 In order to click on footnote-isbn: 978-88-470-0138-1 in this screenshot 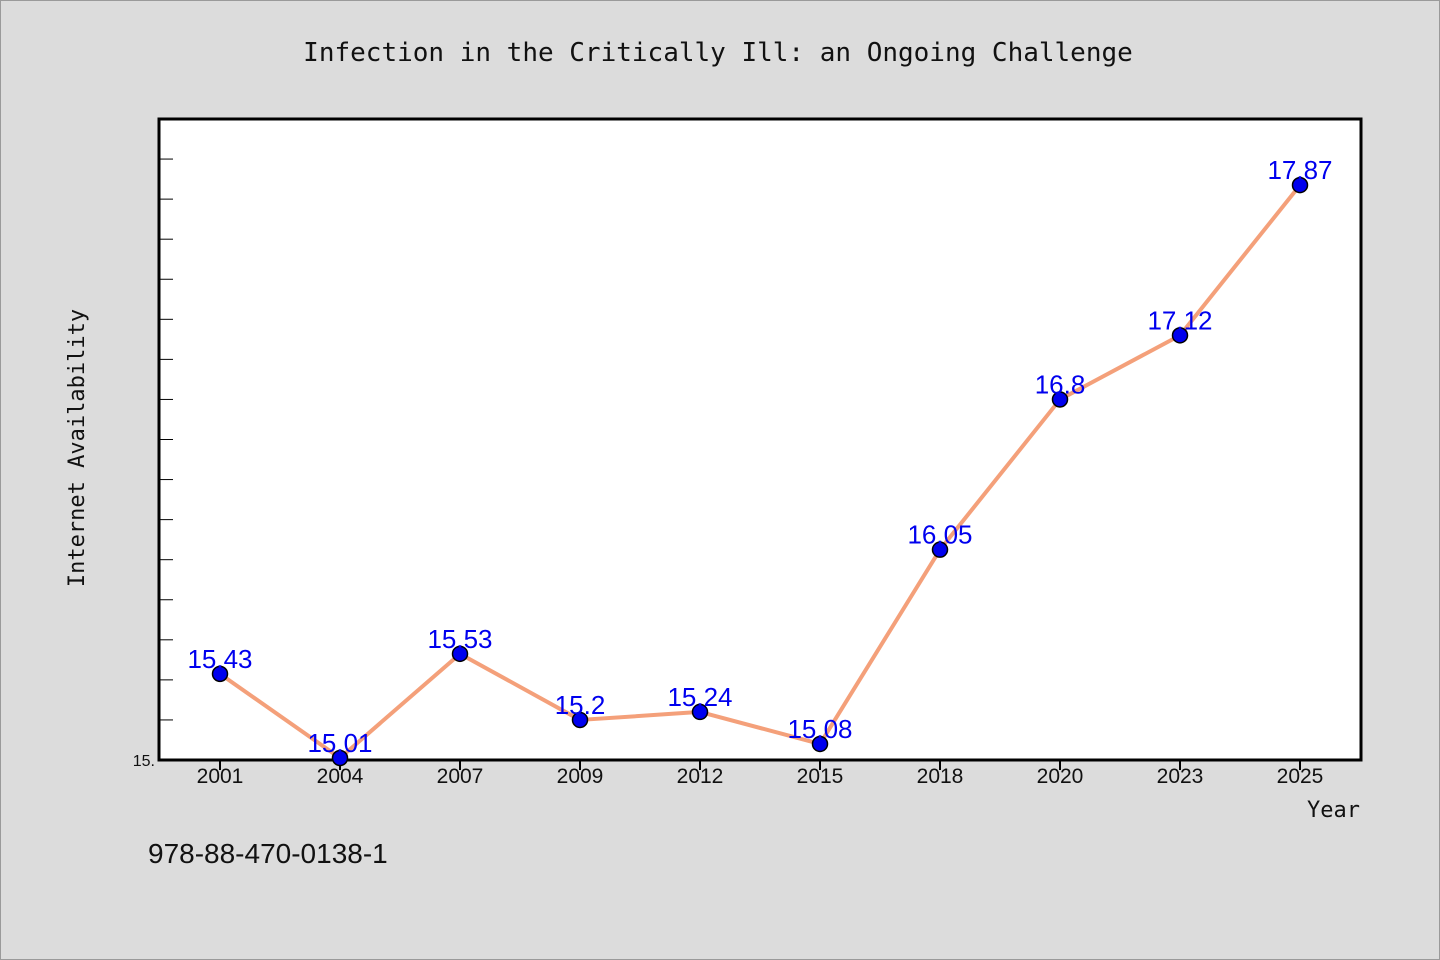, I will do `click(268, 853)`.